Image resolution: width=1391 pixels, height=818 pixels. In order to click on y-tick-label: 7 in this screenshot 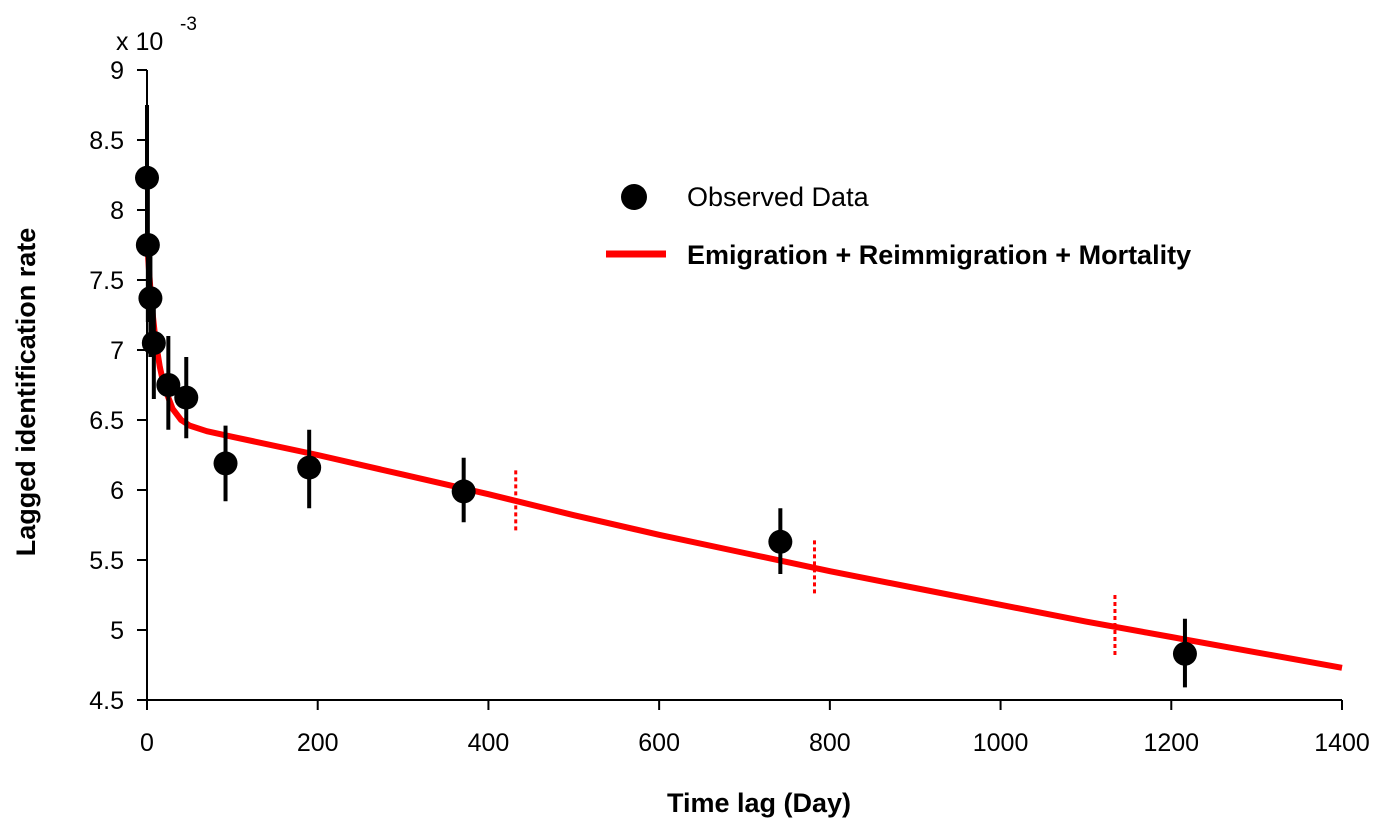, I will do `click(117, 351)`.